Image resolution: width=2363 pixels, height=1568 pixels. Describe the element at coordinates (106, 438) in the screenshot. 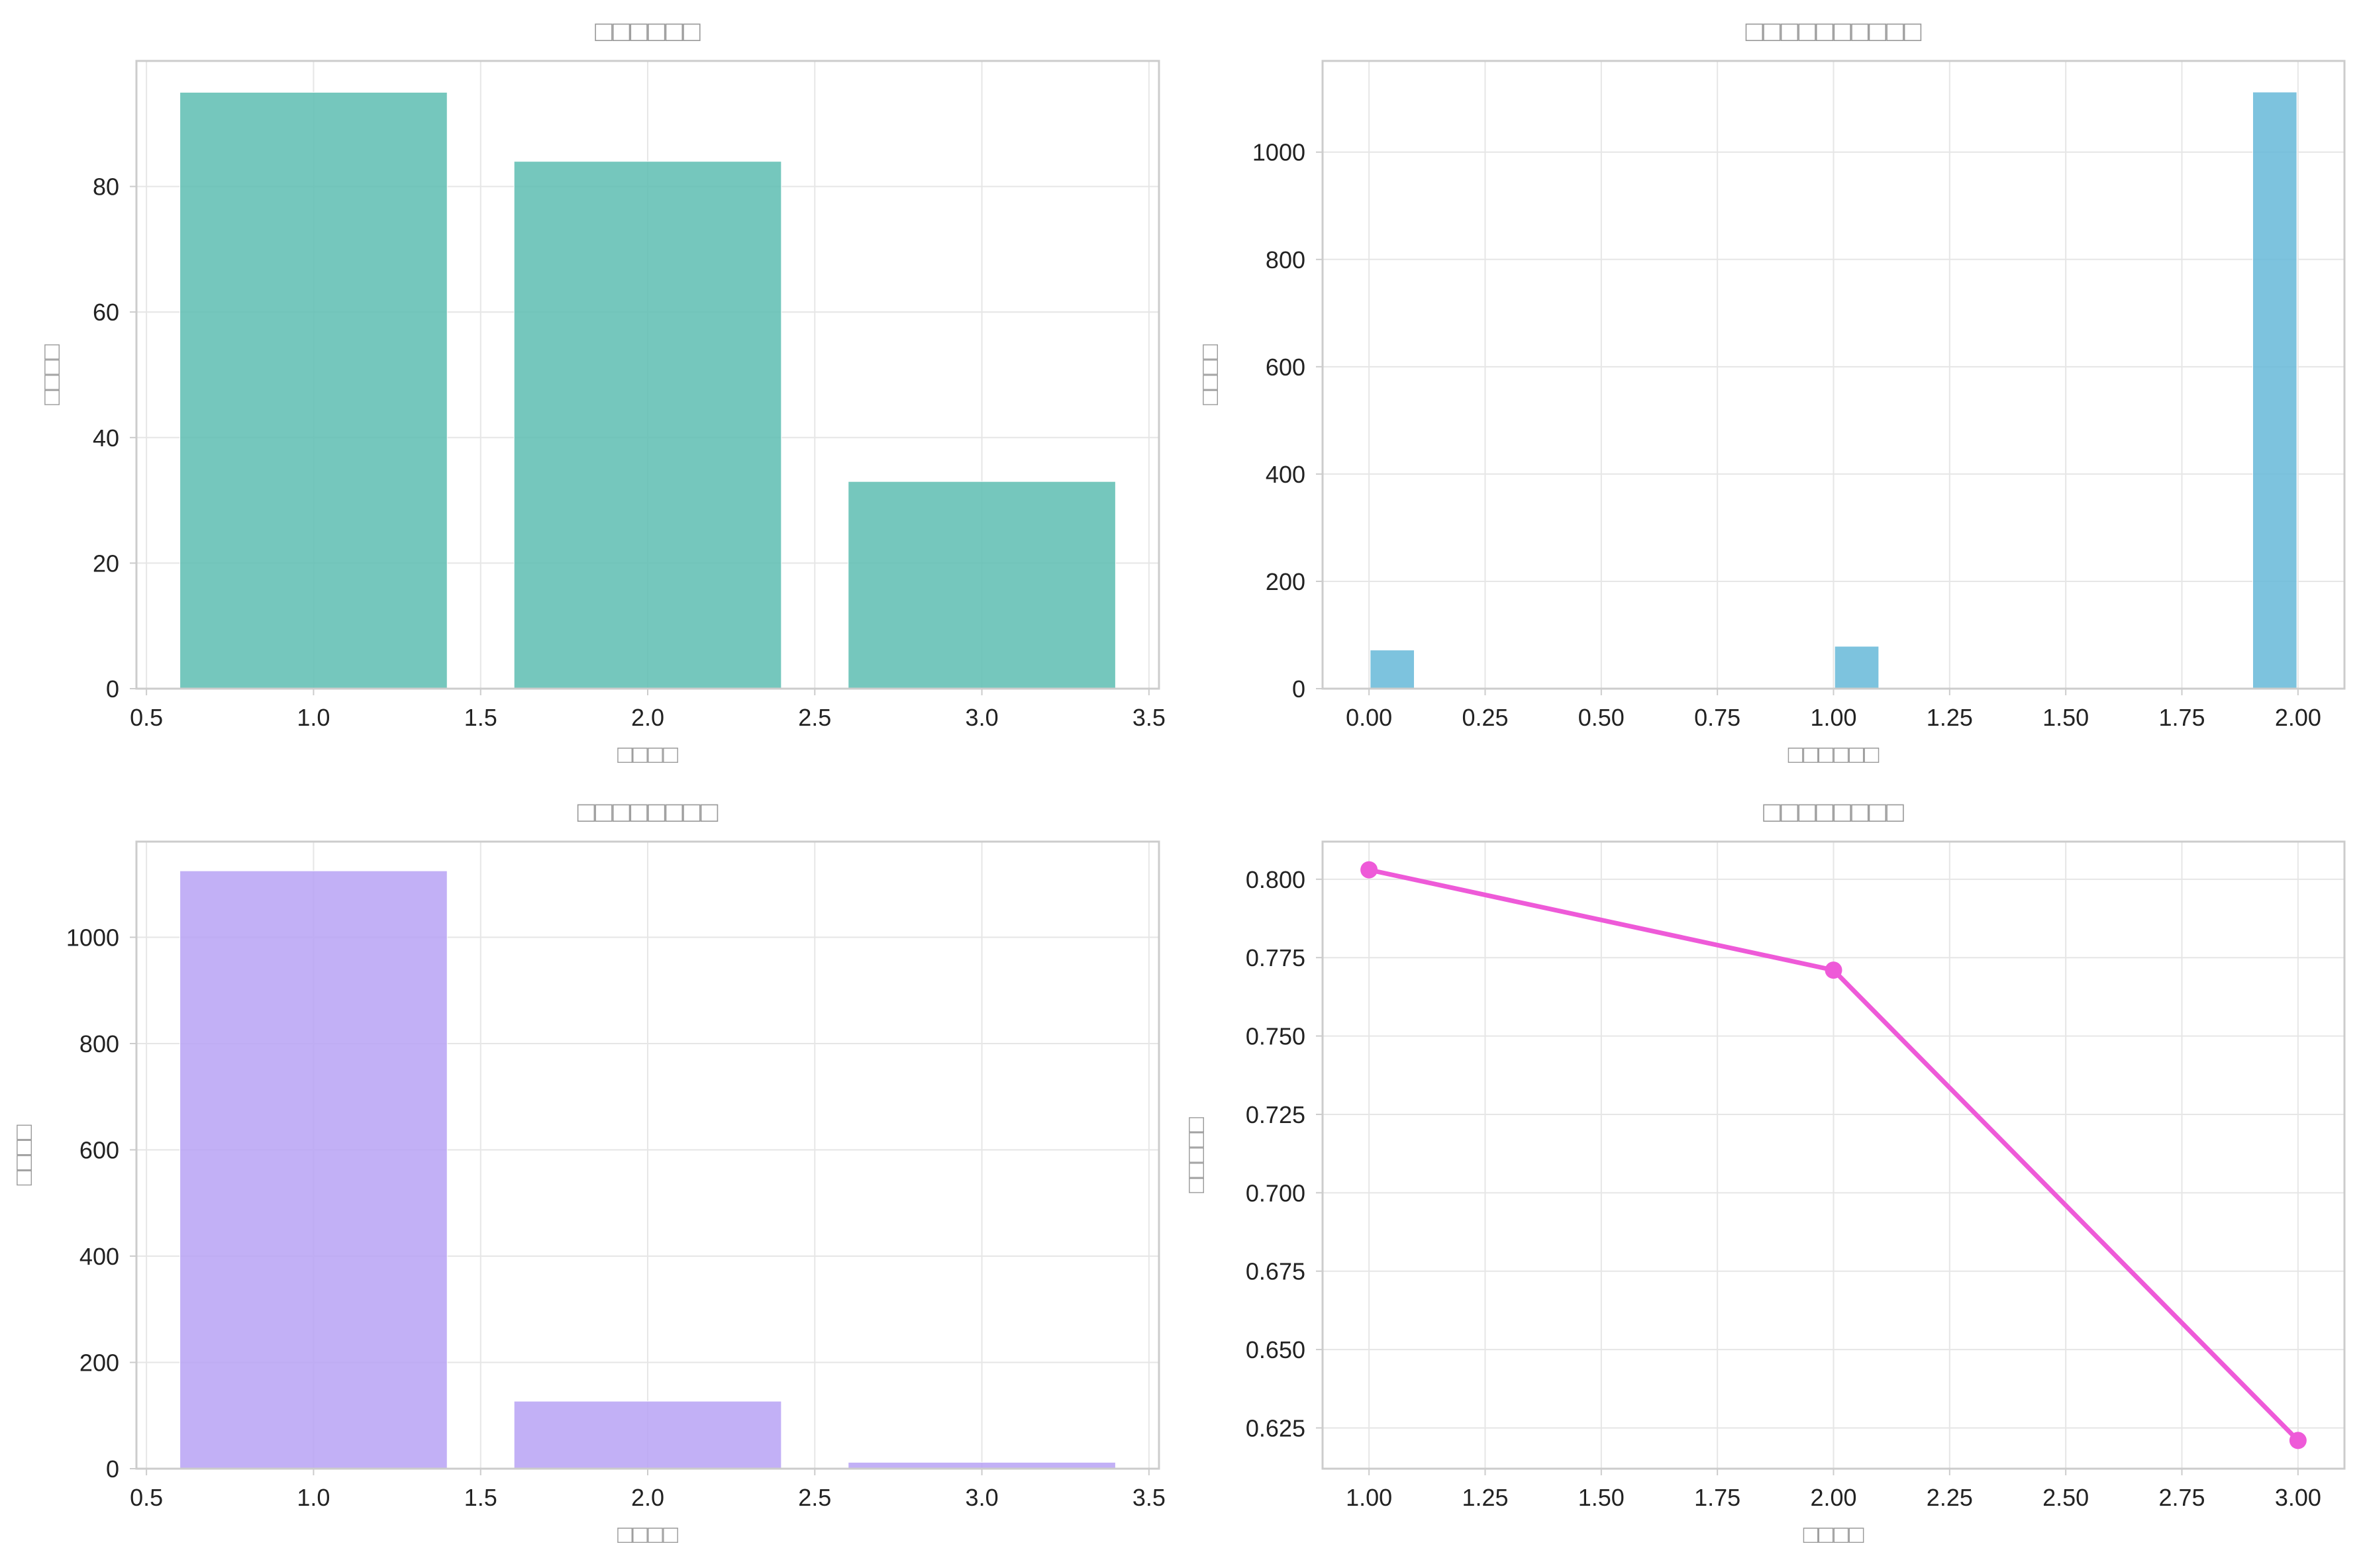

I see `y-tick-label: 40` at that location.